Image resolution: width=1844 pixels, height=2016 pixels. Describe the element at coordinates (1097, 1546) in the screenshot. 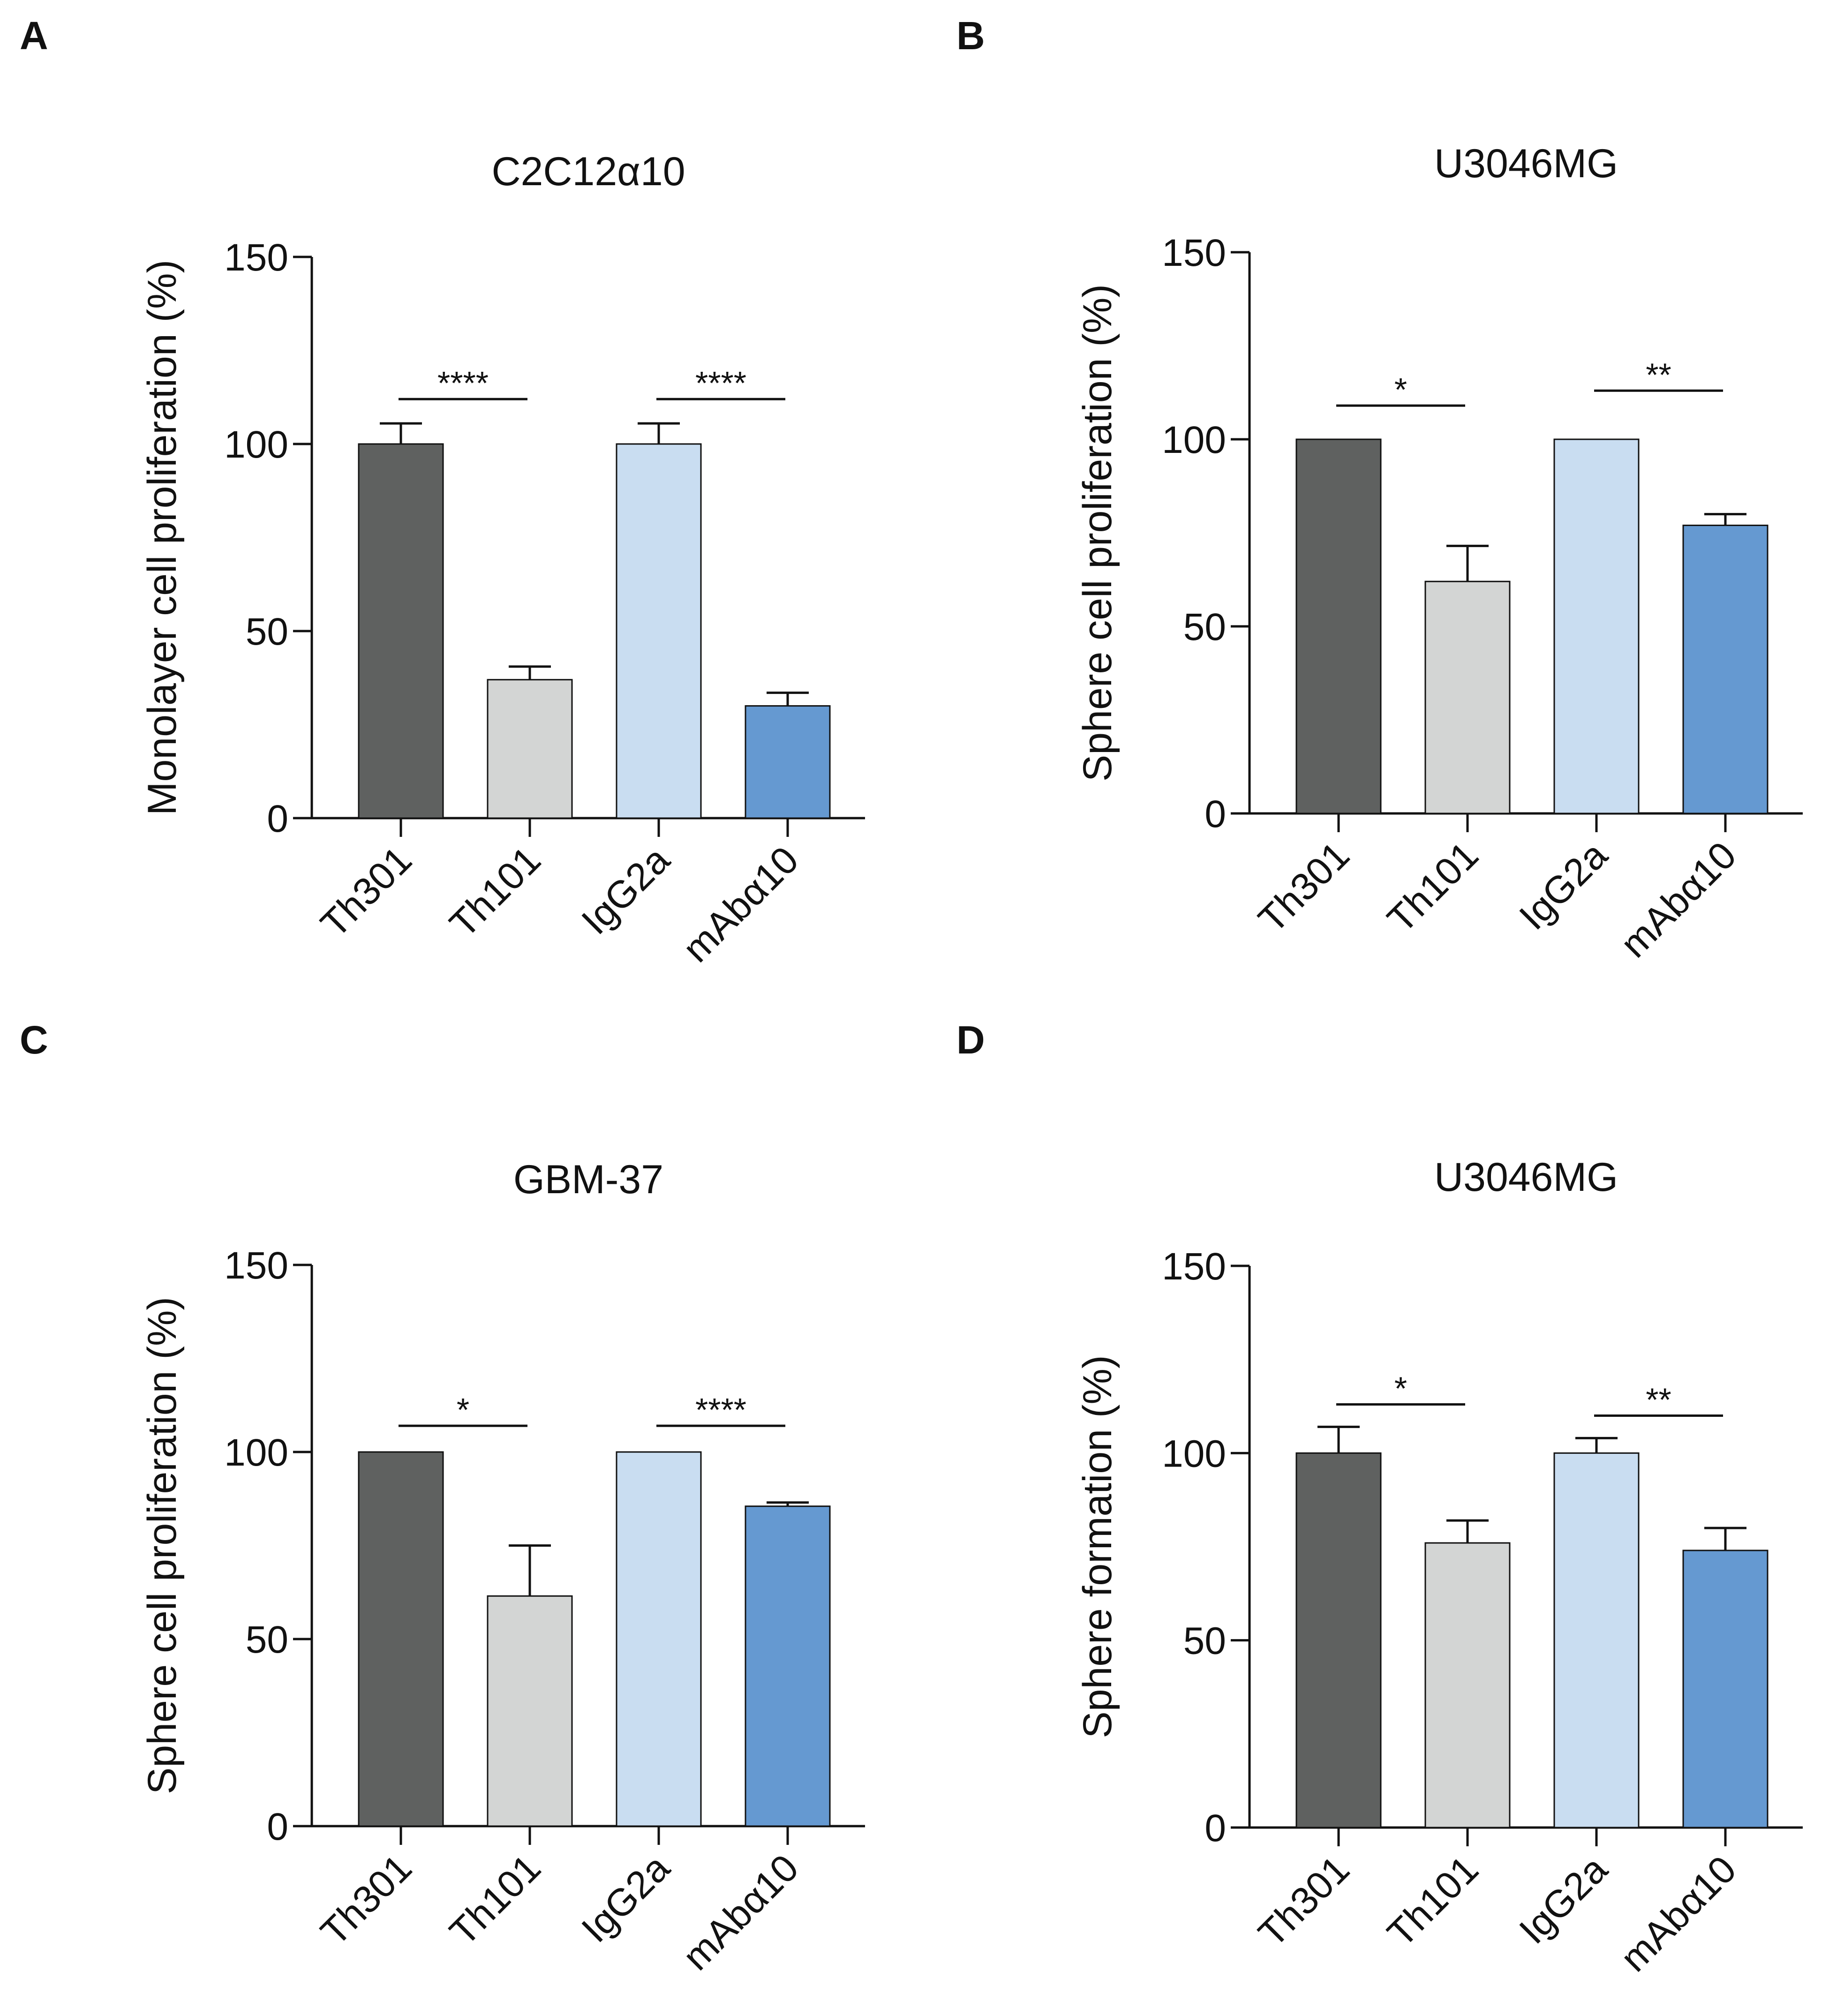

I see `y-axis-label: Sphere formation (%)` at that location.